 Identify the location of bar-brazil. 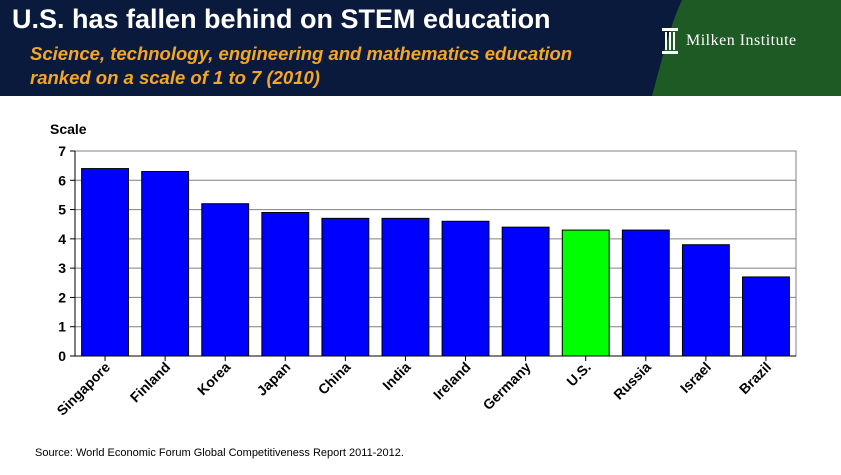
(766, 316).